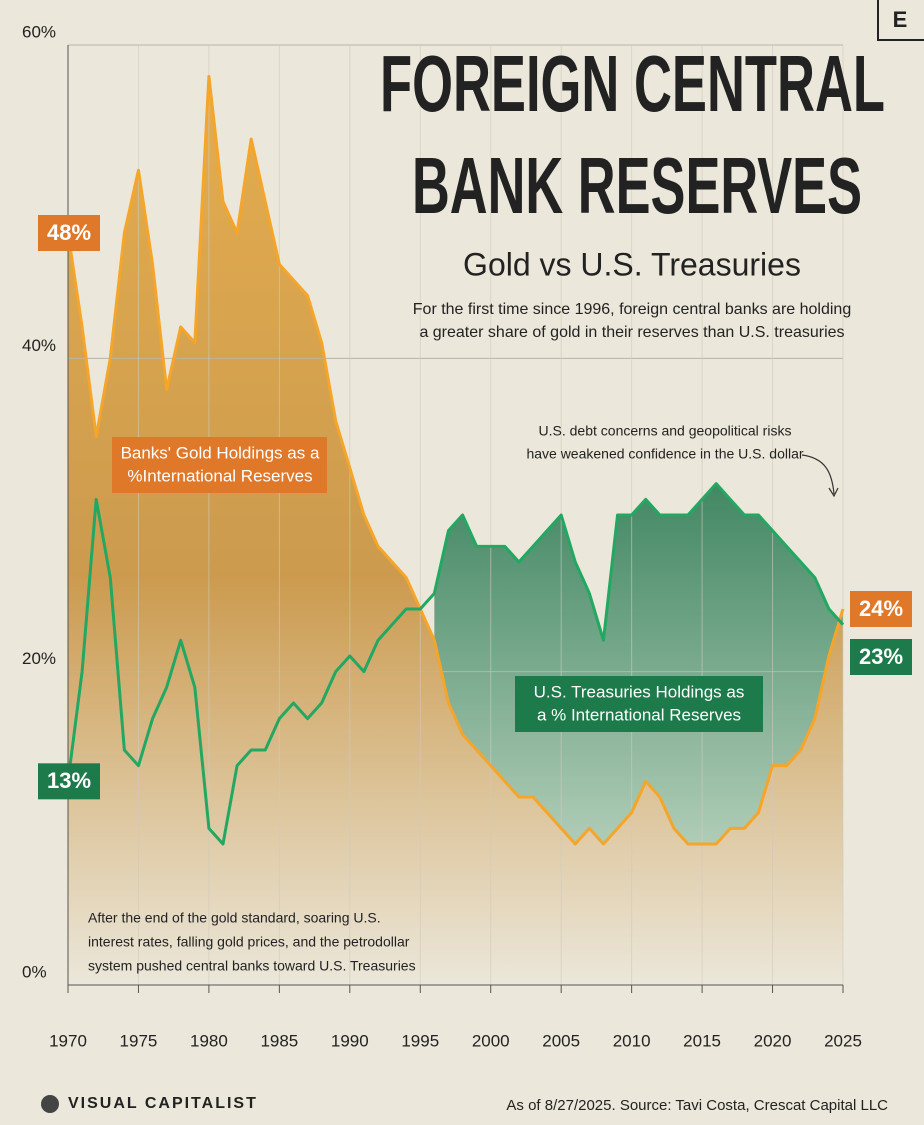 This screenshot has width=924, height=1125. What do you see at coordinates (491, 1040) in the screenshot?
I see `x-tick-label: 2000` at bounding box center [491, 1040].